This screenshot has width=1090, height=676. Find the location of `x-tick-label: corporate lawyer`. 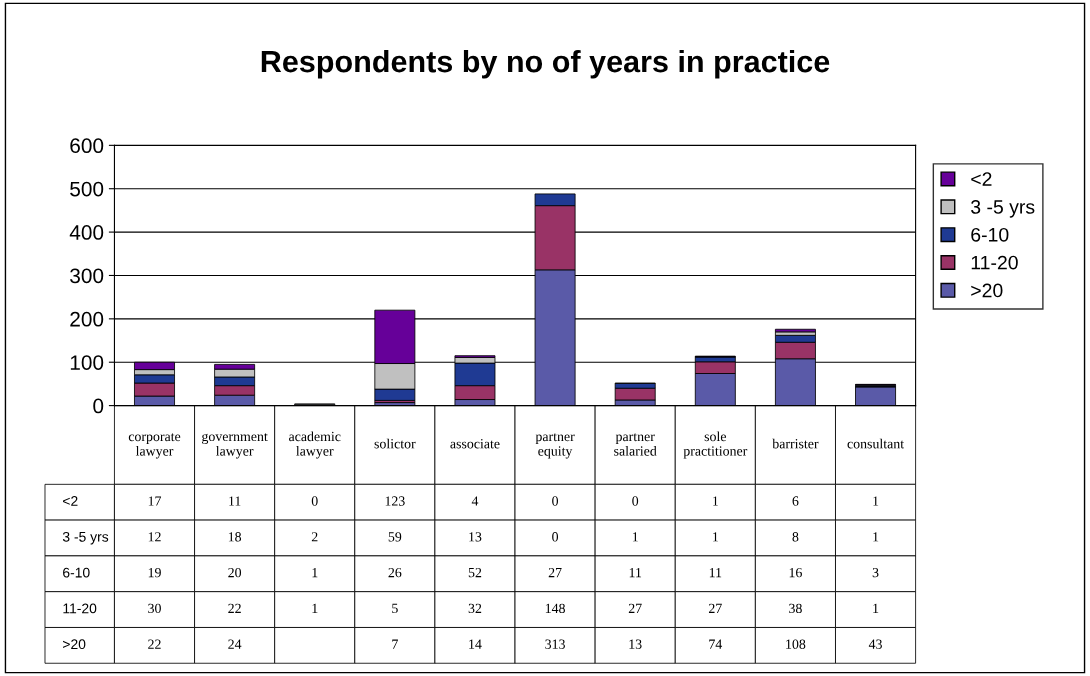

x-tick-label: corporate lawyer is located at coordinates (154, 446).